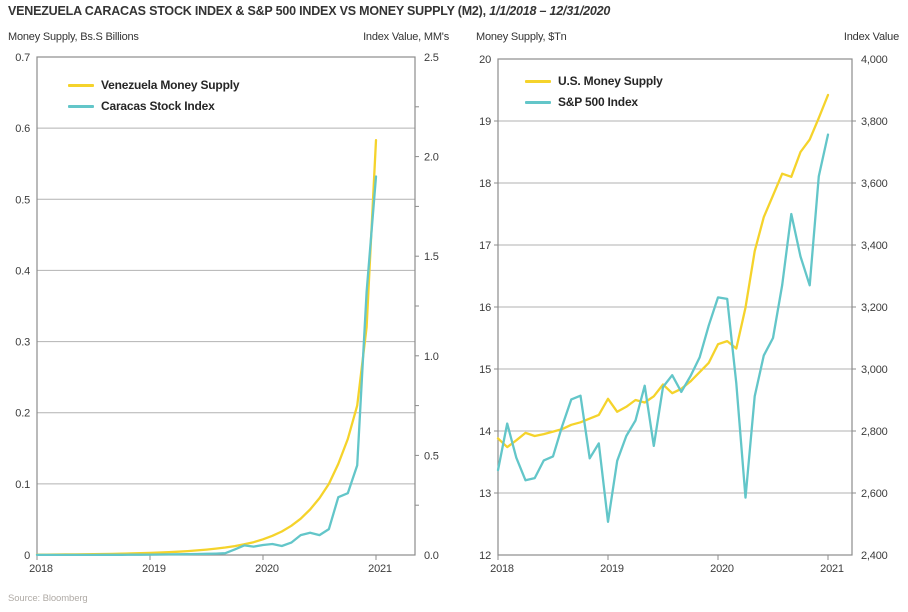 The width and height of the screenshot is (908, 612). I want to click on left-axis-tick-label: 0.1, so click(22, 485).